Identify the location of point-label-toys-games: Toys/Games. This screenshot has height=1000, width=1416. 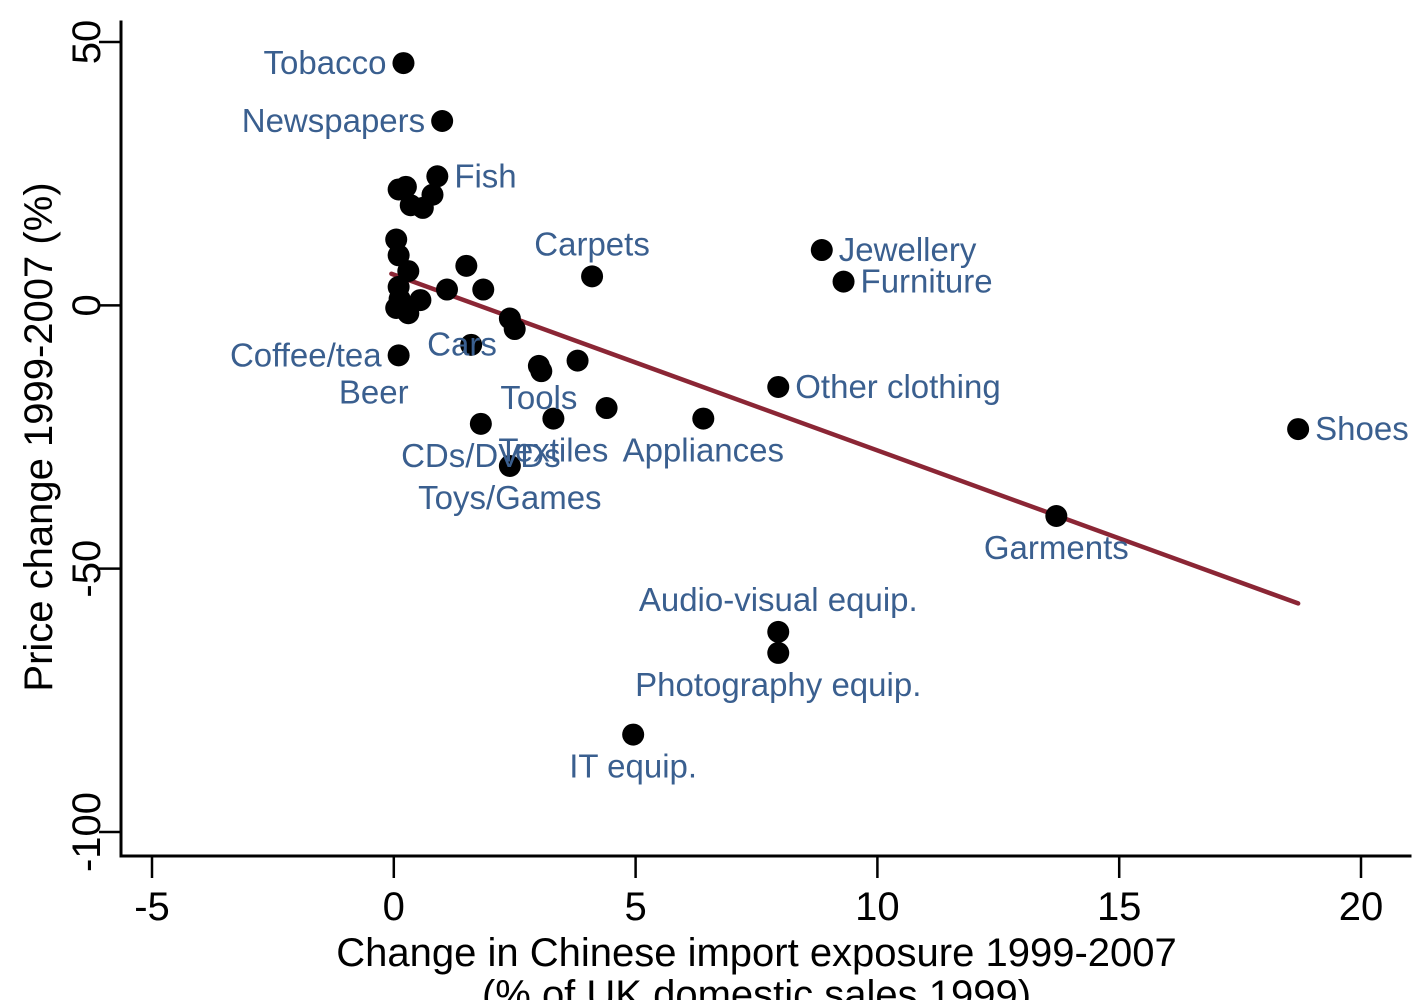
(509, 497).